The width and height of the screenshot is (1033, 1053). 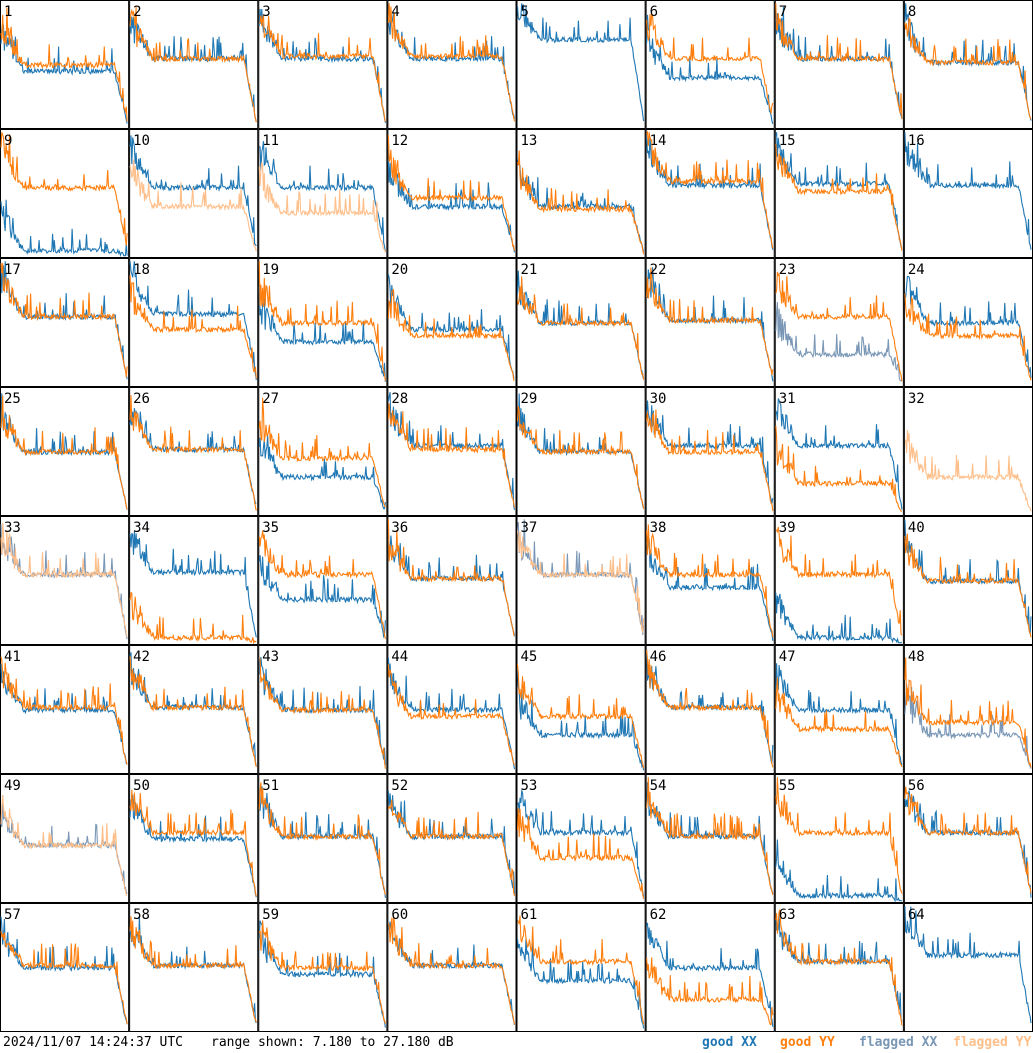 What do you see at coordinates (270, 915) in the screenshot?
I see `panel-label: 59` at bounding box center [270, 915].